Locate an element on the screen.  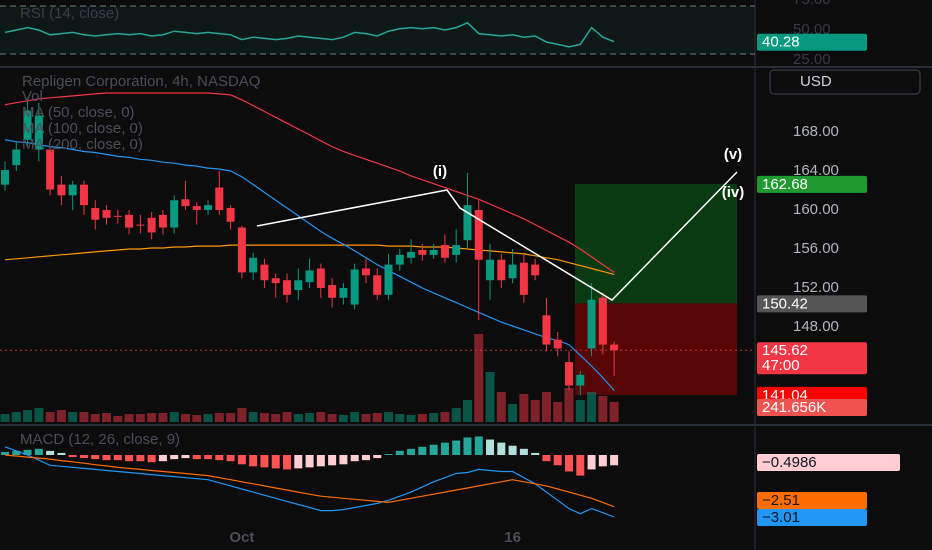
signal-tag-box is located at coordinates (812, 500).